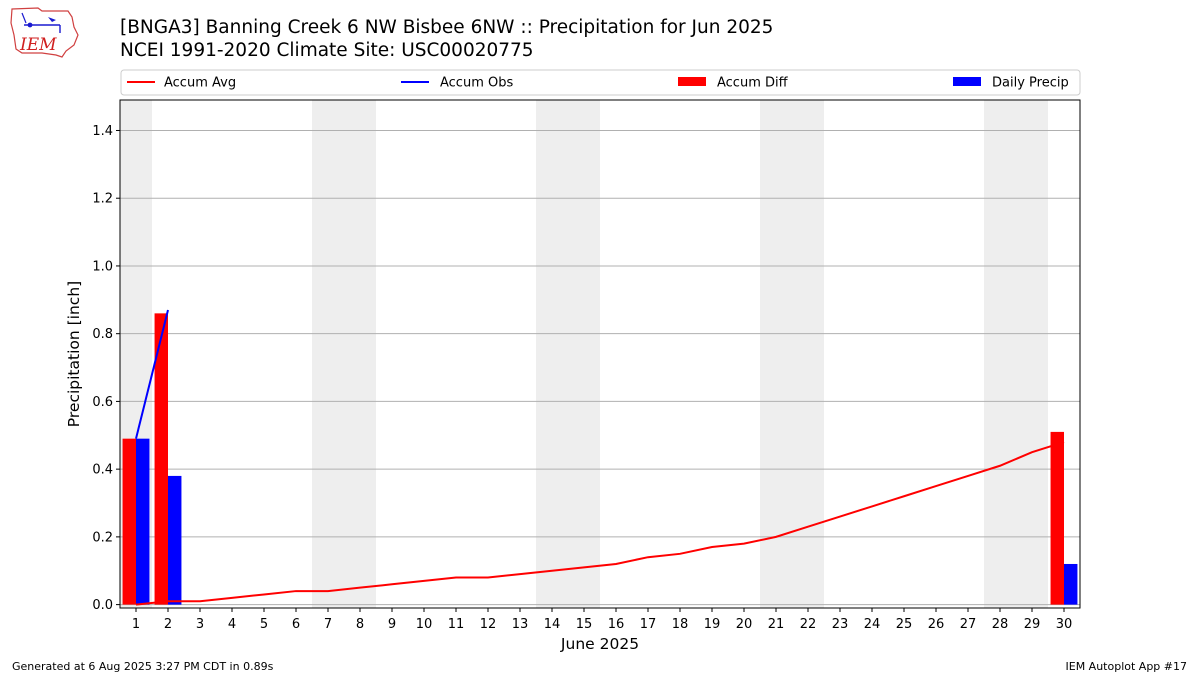 This screenshot has width=1200, height=675. Describe the element at coordinates (968, 624) in the screenshot. I see `x-tick-label: 27` at that location.